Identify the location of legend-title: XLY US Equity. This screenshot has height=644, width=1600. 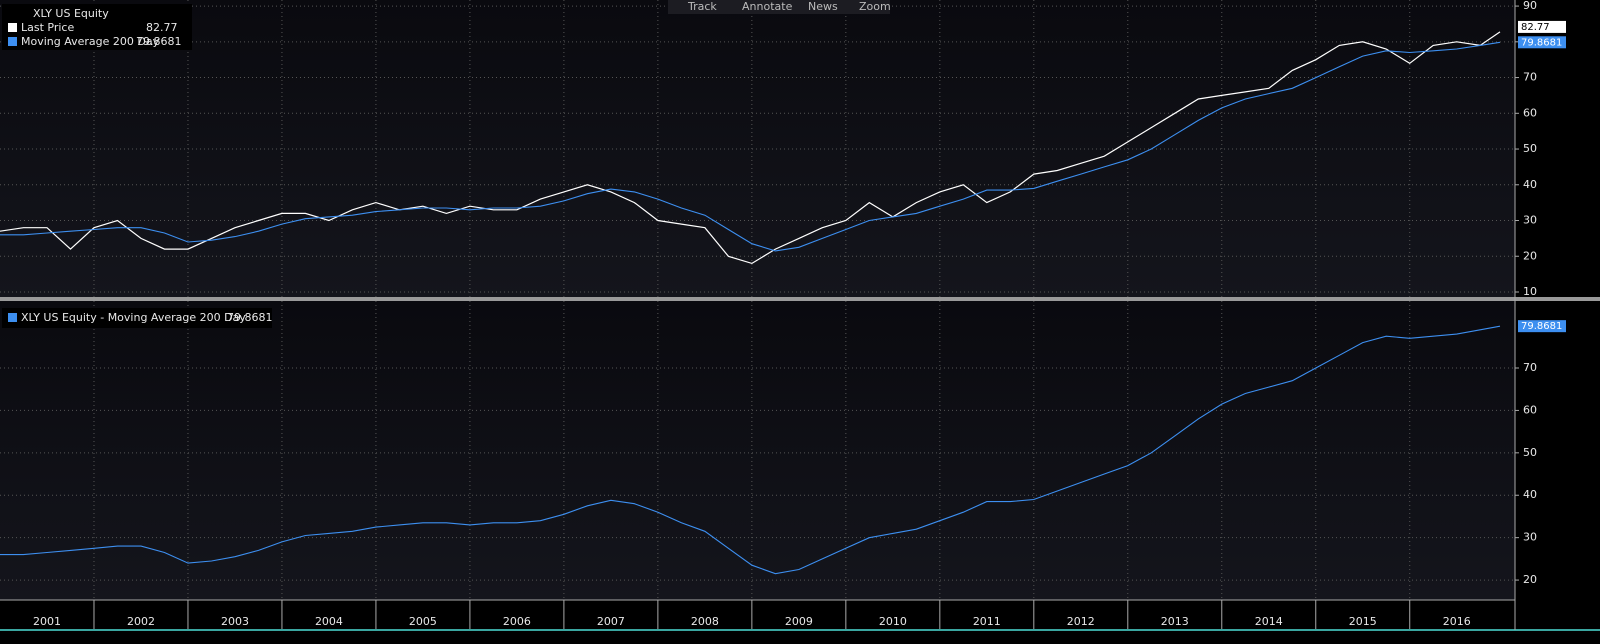
(71, 13).